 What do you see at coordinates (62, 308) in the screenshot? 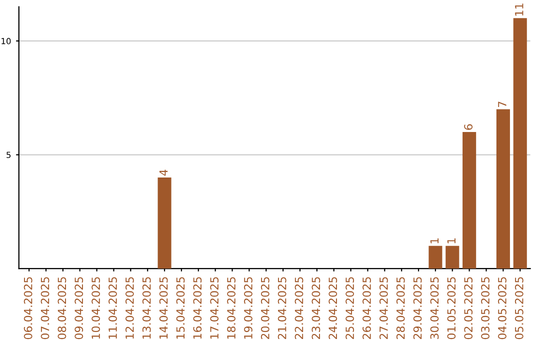
I see `x-tick-label: 08.04.2025` at bounding box center [62, 308].